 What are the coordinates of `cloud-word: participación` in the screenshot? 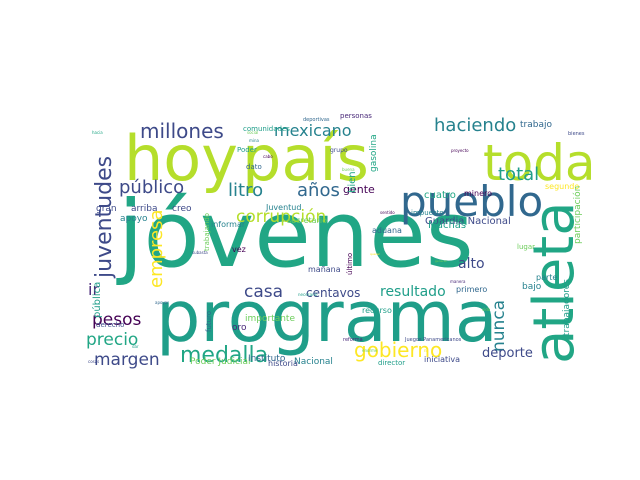 It's located at (577, 215).